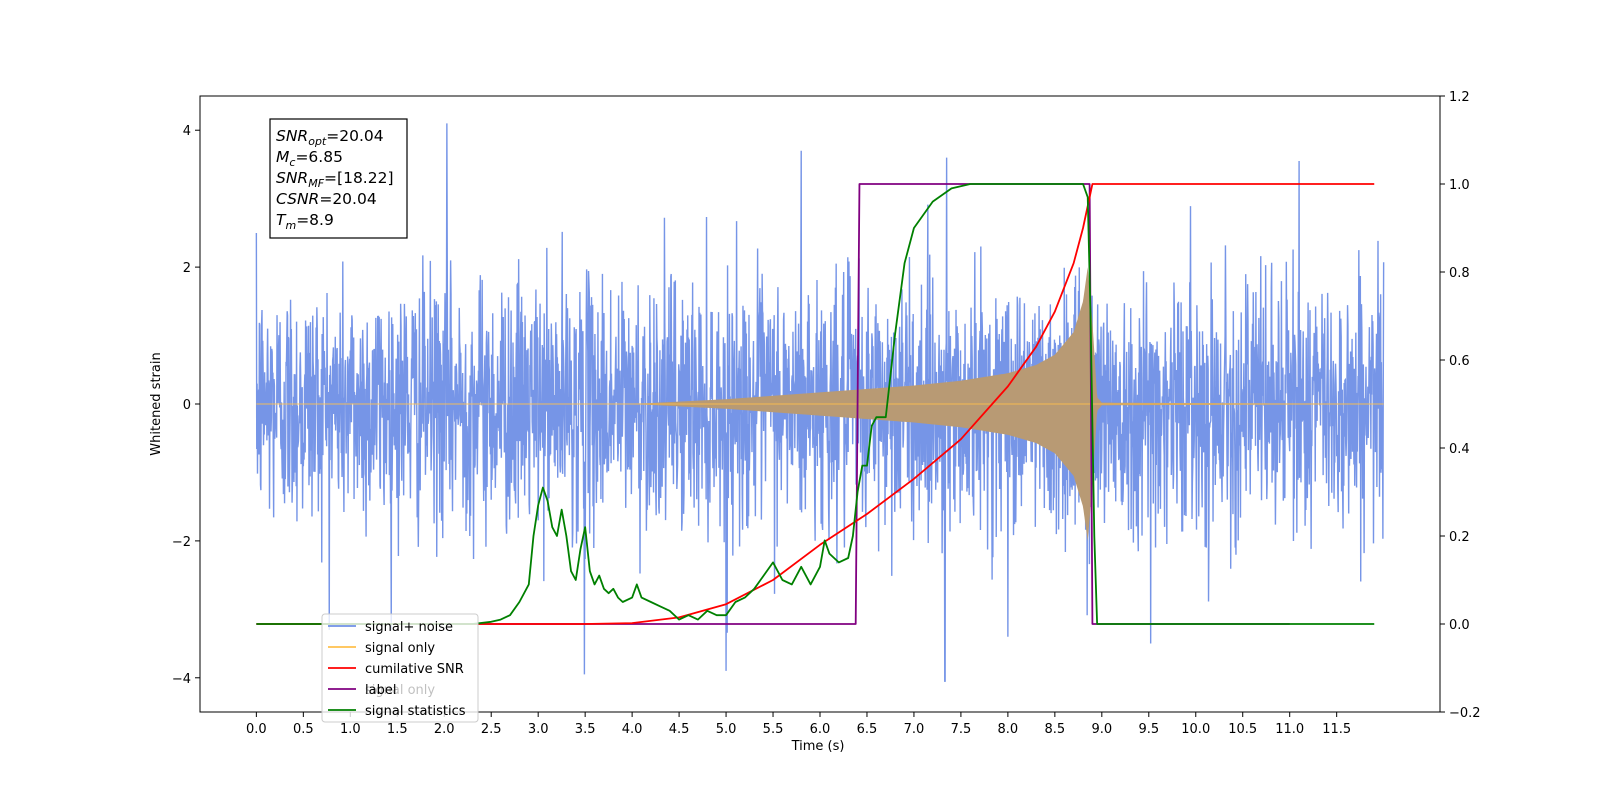  Describe the element at coordinates (726, 729) in the screenshot. I see `x-tick-label: 5.0` at that location.